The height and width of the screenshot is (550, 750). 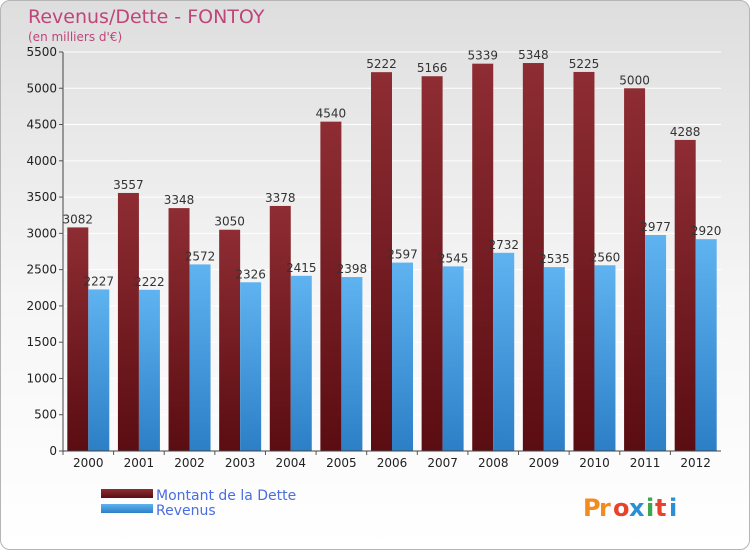 What do you see at coordinates (186, 511) in the screenshot?
I see `legend-label-revenus: Revenus` at bounding box center [186, 511].